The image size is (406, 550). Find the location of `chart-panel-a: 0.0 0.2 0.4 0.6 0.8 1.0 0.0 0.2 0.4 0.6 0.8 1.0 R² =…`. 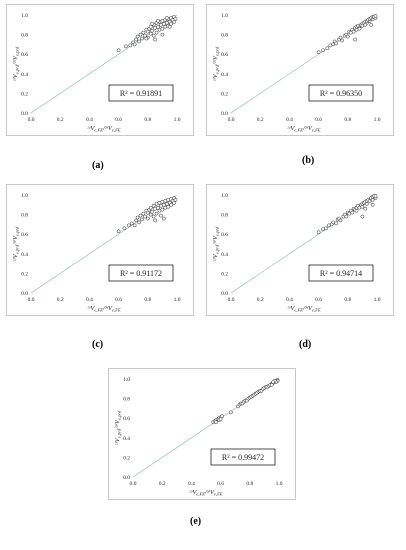

chart-panel-a: 0.0 0.2 0.4 0.6 0.8 1.0 0.0 0.2 0.4 0.6 0.8 1.0 R² =… is located at coordinates (100, 70).